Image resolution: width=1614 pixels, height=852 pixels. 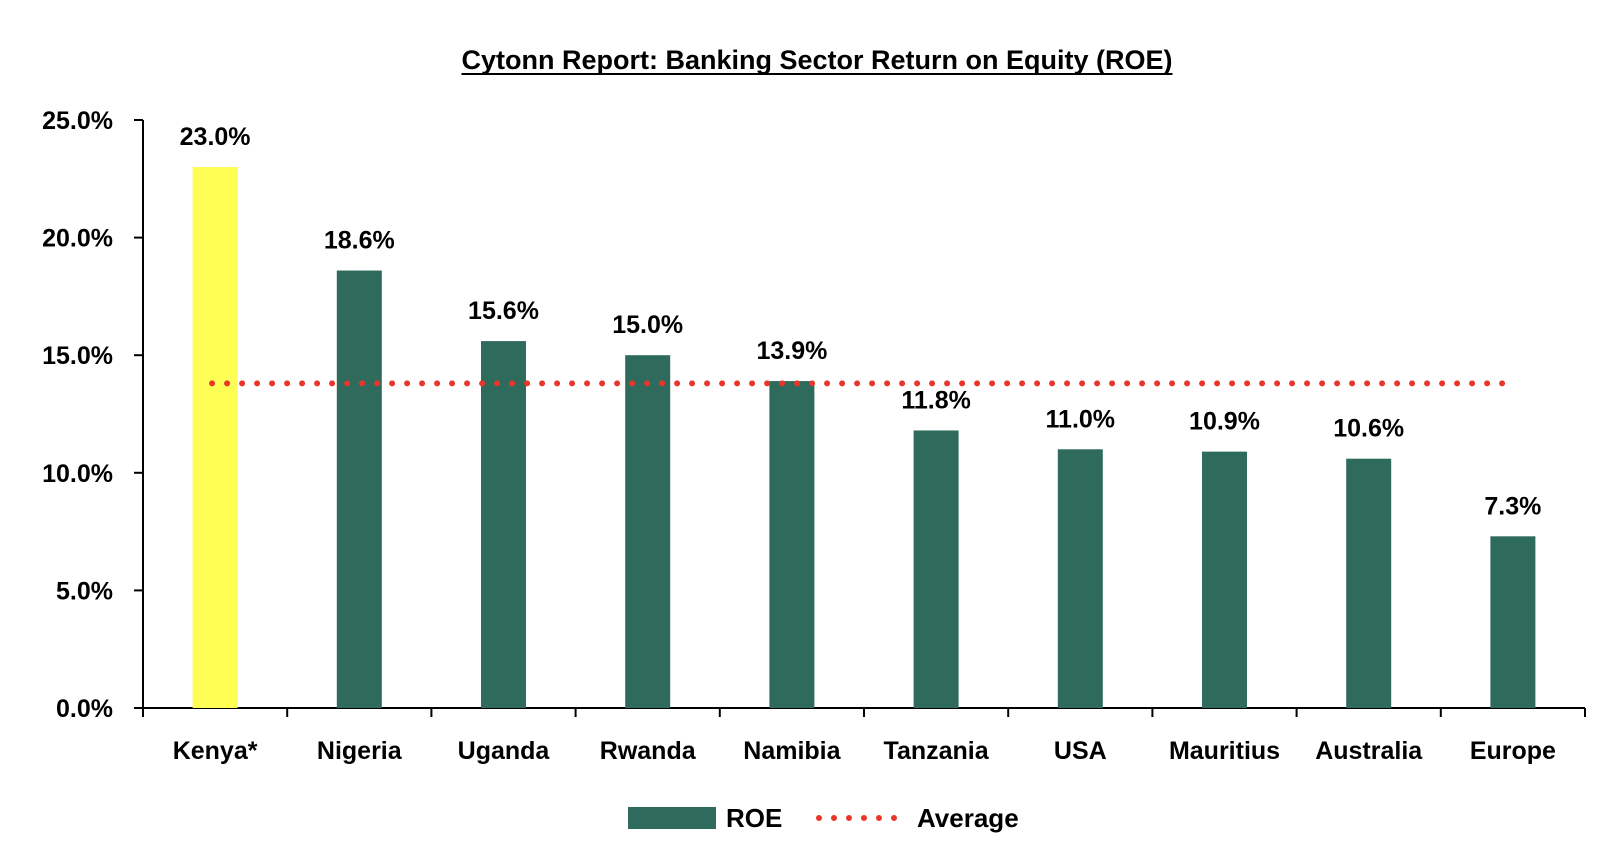 I want to click on data-label: 18.6%, so click(x=359, y=241).